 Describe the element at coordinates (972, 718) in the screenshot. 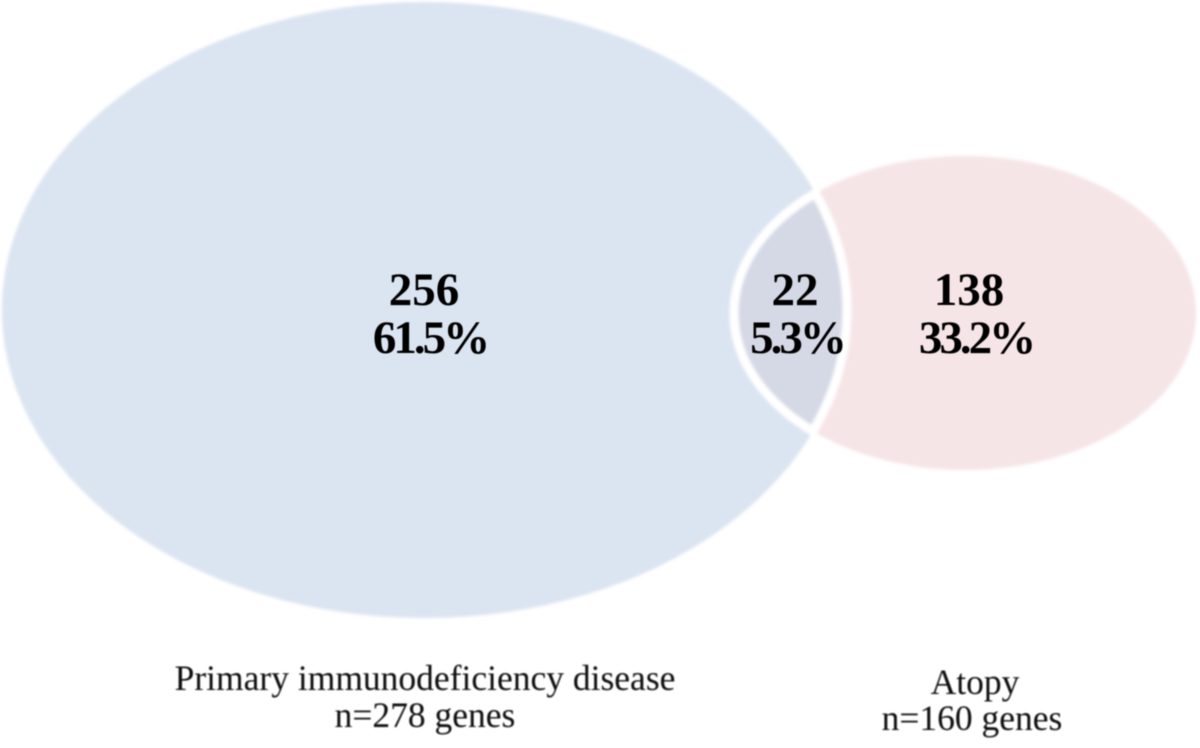

I see `svg-text: n=160 genes` at that location.